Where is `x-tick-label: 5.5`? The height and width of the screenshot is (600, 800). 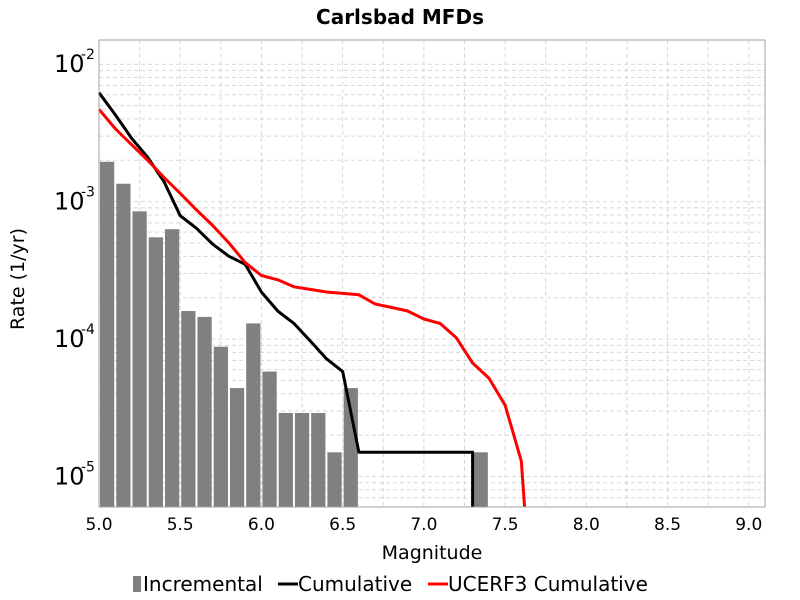 x-tick-label: 5.5 is located at coordinates (180, 525).